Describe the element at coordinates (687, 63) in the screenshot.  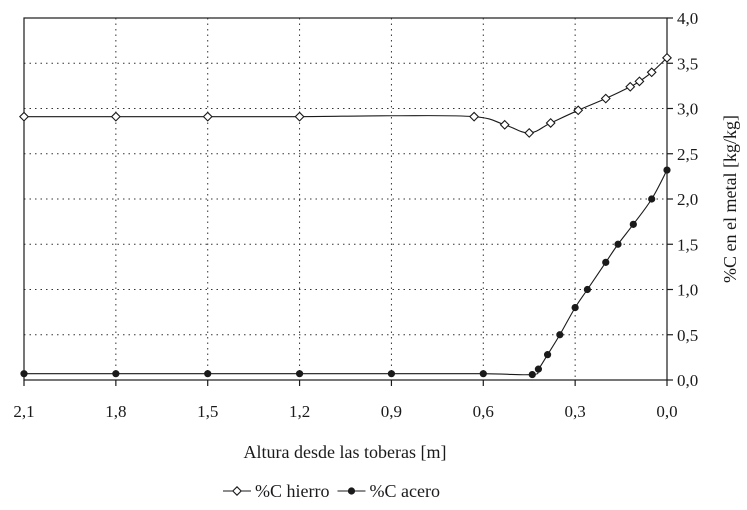
I see `y-tick-label: 3,5` at that location.